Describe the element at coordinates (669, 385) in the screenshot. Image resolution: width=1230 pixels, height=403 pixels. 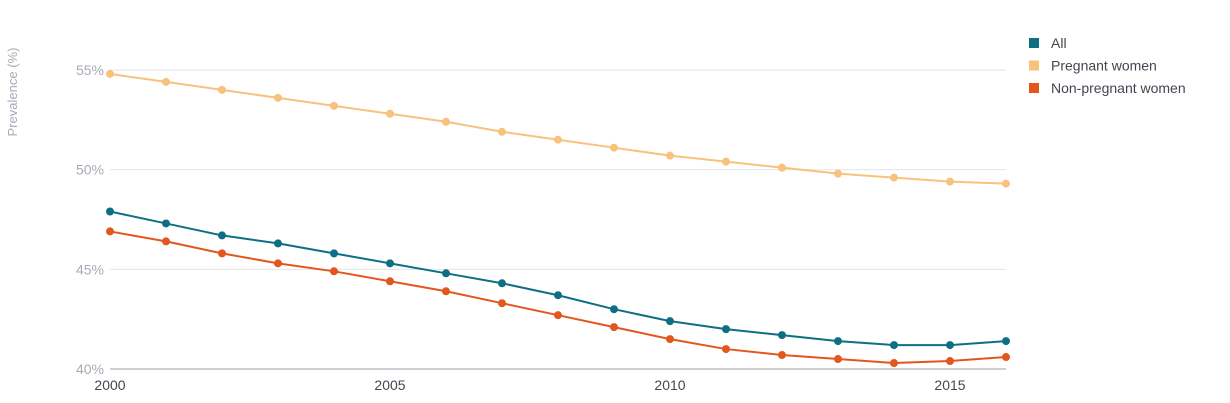
I see `x-tick-label: 2010` at that location.